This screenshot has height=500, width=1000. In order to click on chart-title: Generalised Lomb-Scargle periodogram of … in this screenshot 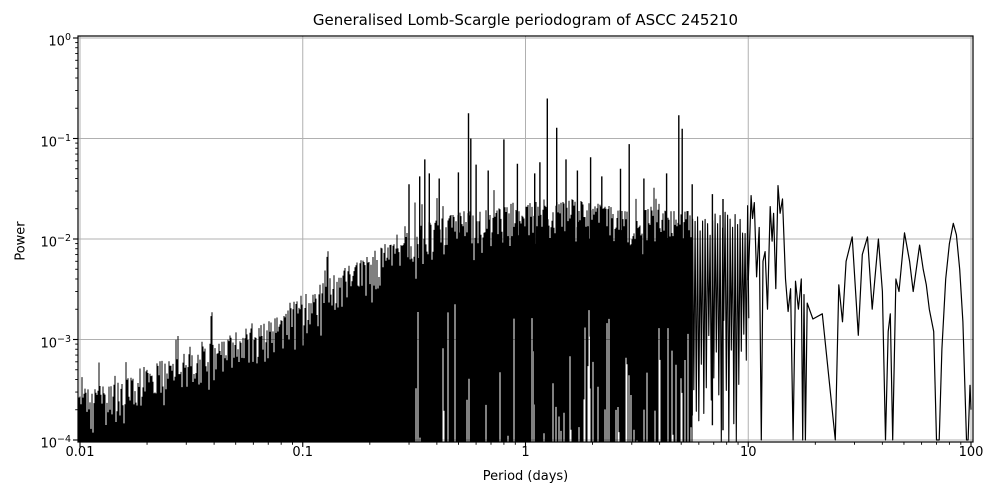, I will do `click(525, 20)`.